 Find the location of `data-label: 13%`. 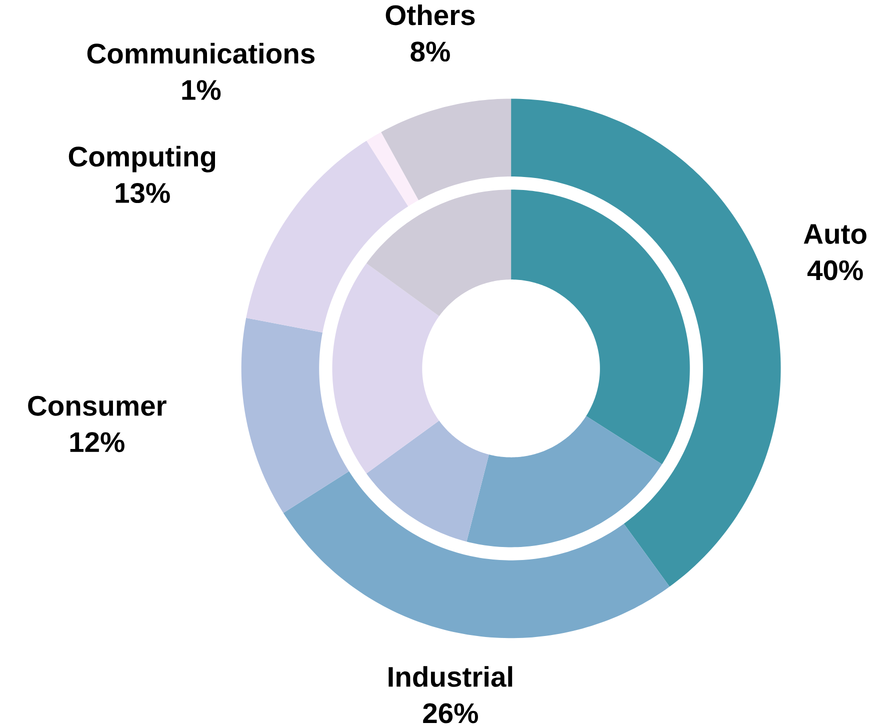

data-label: 13% is located at coordinates (143, 193).